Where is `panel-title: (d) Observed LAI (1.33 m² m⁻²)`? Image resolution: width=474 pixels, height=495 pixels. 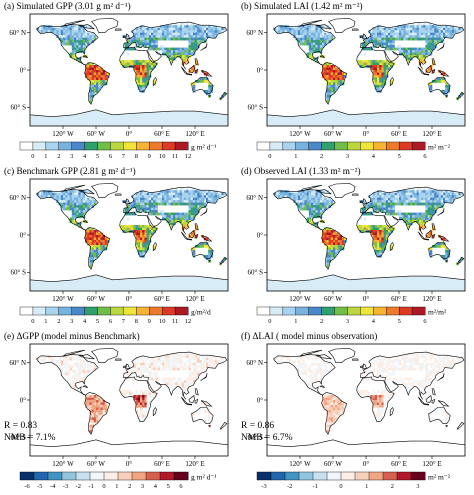 panel-title: (d) Observed LAI (1.33 m² m⁻²) is located at coordinates (301, 171).